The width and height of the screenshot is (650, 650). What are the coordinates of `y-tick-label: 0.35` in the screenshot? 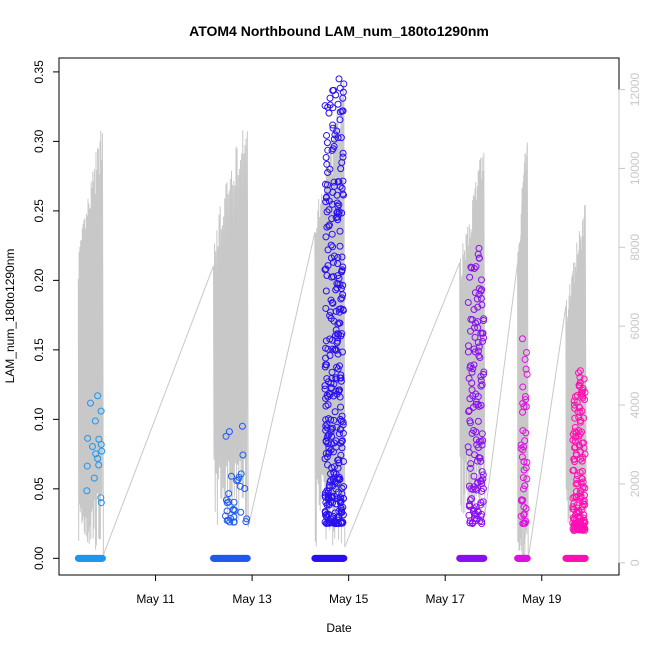 It's located at (39, 72).